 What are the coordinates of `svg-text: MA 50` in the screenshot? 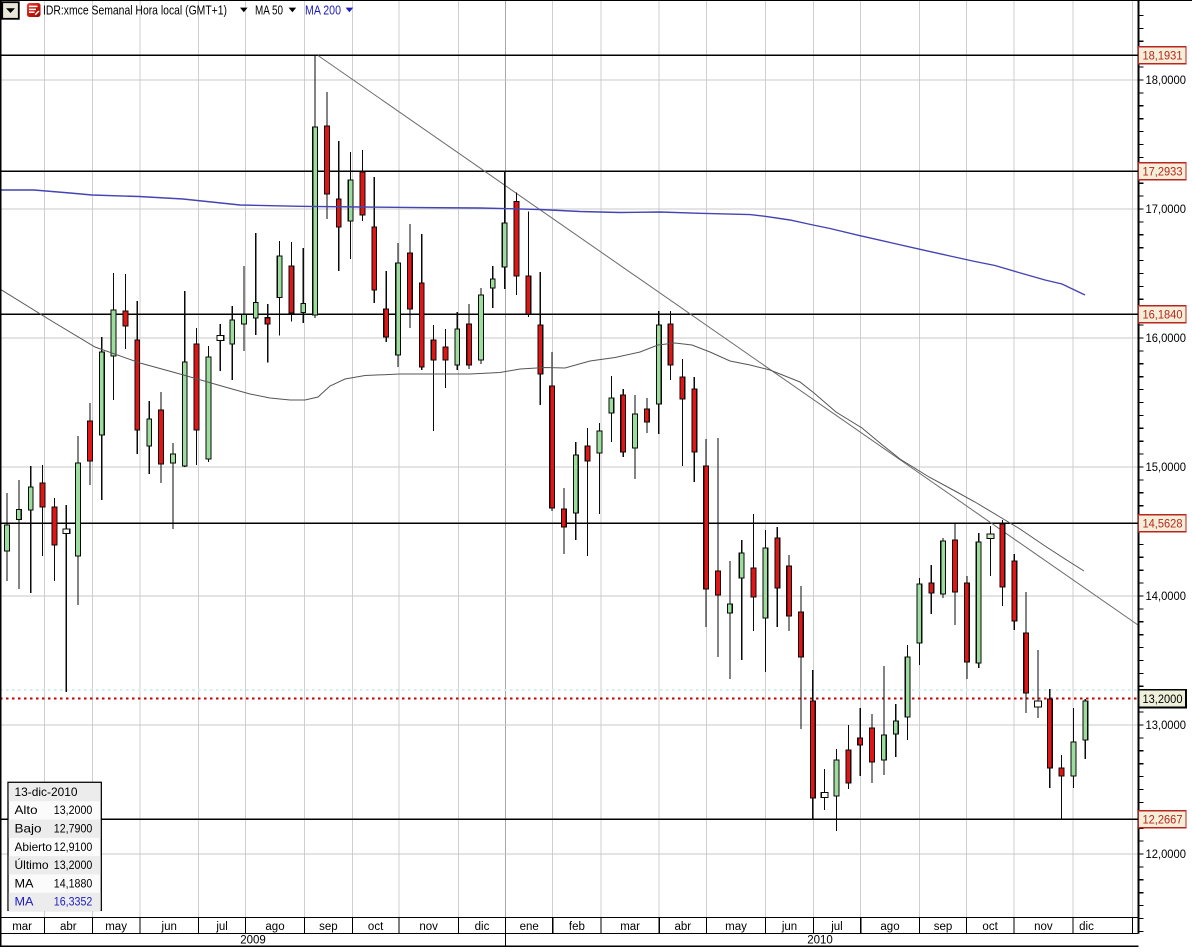 It's located at (269, 9).